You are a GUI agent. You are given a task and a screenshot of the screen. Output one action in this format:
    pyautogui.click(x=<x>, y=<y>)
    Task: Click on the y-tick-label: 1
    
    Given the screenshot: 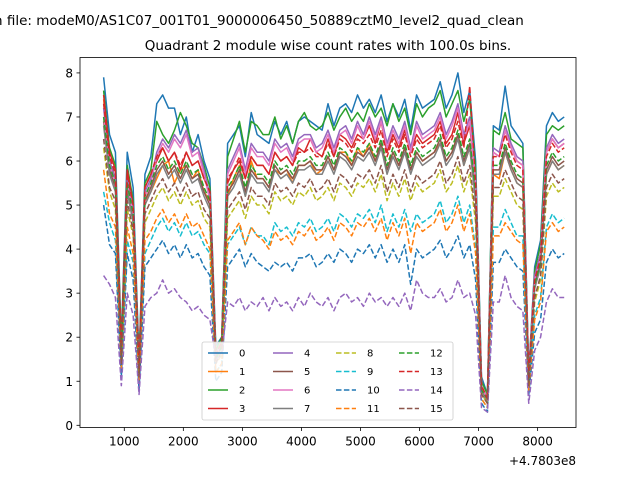 What is the action you would take?
    pyautogui.click(x=69, y=382)
    